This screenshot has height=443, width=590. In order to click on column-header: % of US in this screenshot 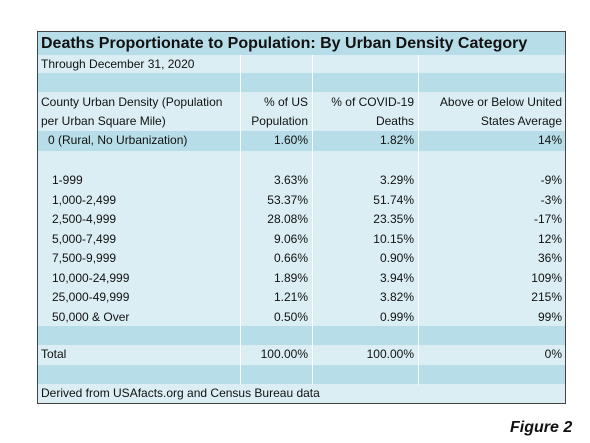, I will do `click(285, 102)`.